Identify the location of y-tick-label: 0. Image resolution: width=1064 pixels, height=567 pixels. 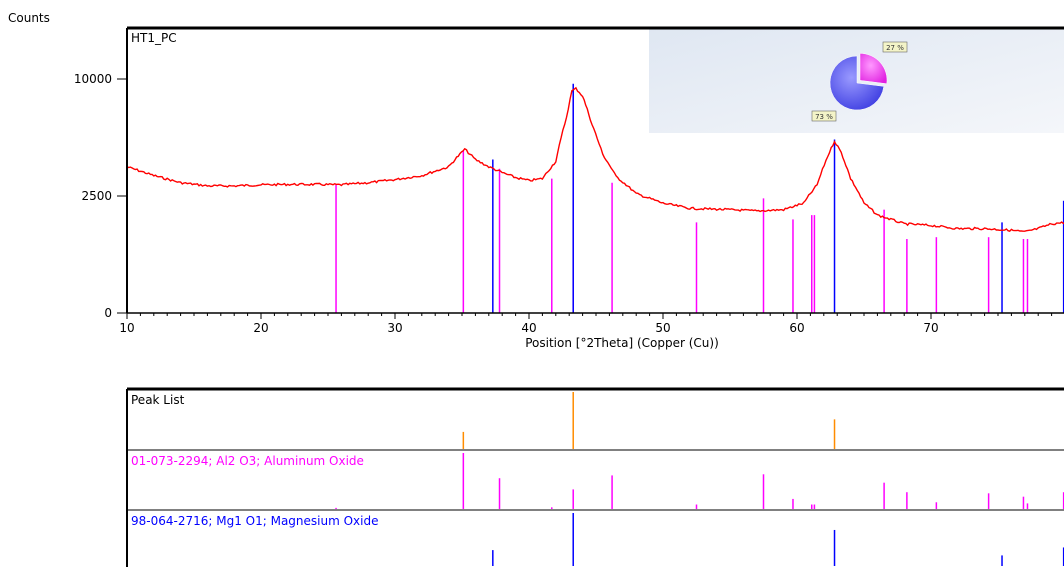
(108, 313).